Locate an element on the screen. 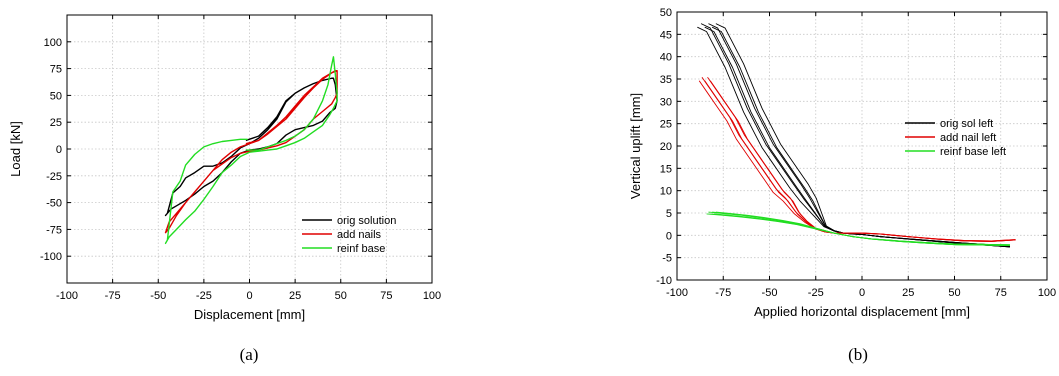 This screenshot has width=1059, height=376. y-tick-label: 35 is located at coordinates (666, 80).